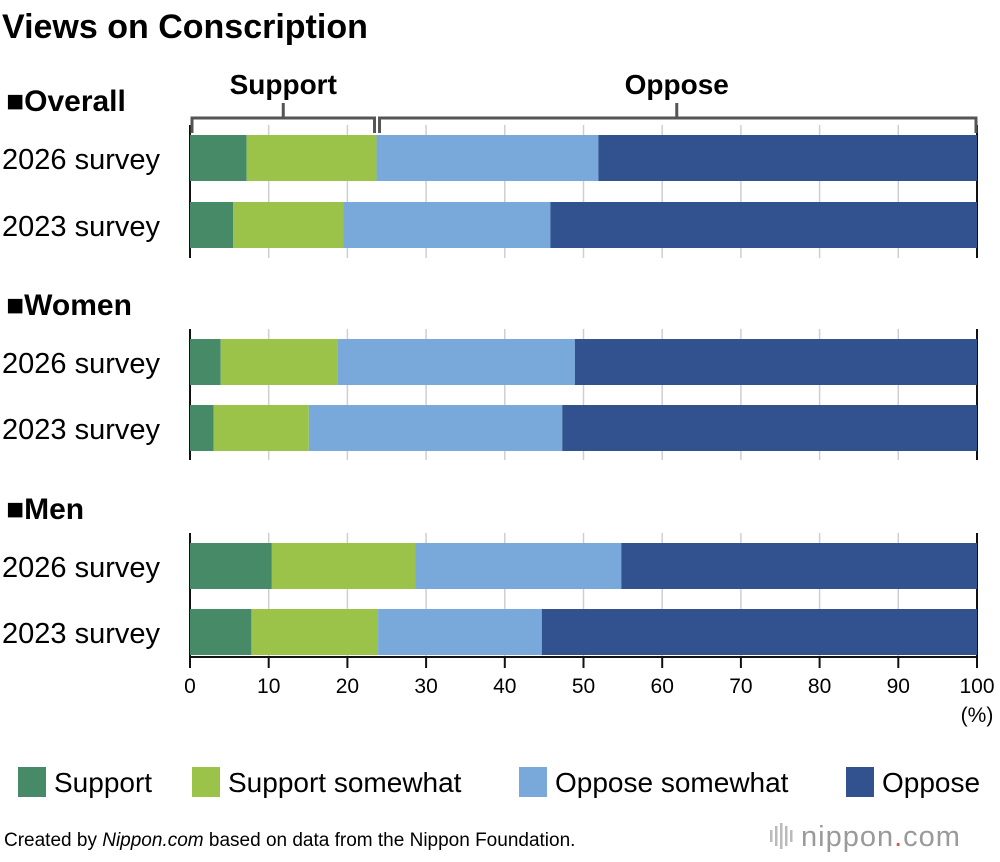 The height and width of the screenshot is (862, 1000). What do you see at coordinates (677, 84) in the screenshot?
I see `oppose-bracket-label: Oppose` at bounding box center [677, 84].